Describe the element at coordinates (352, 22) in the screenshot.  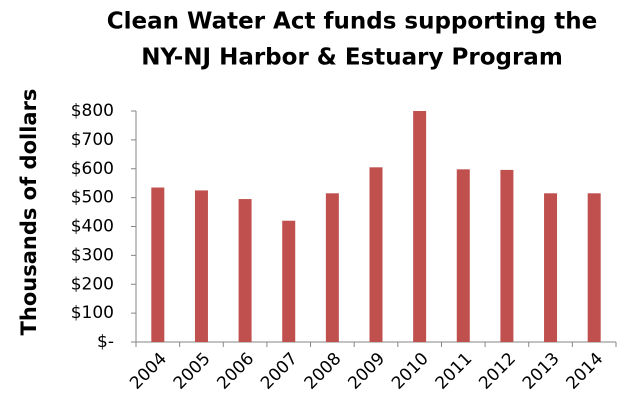
I see `chart-title: Clean Water Act funds supporting the` at that location.